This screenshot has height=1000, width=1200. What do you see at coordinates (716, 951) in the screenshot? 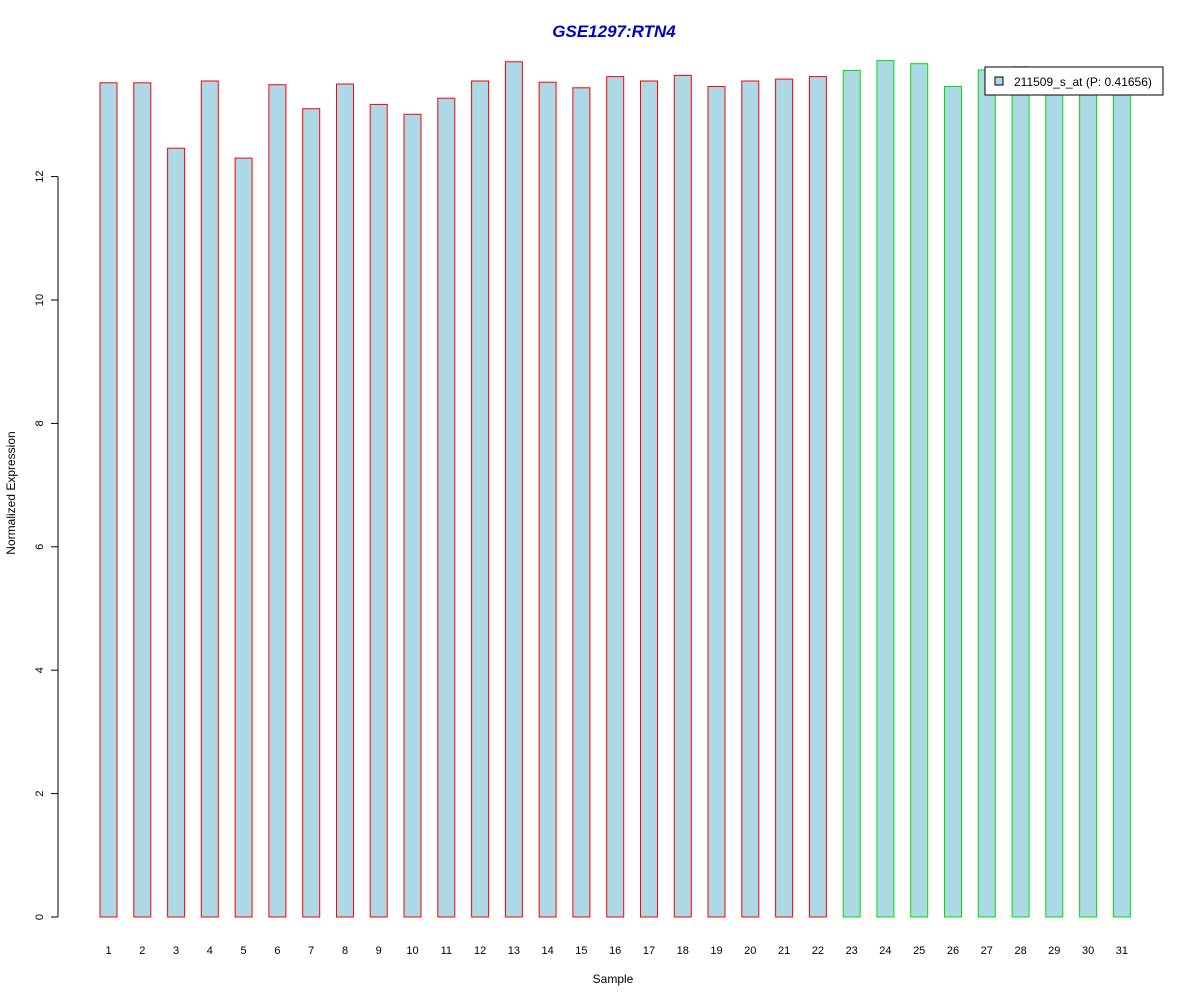
I see `x-tick-label: 19` at bounding box center [716, 951].